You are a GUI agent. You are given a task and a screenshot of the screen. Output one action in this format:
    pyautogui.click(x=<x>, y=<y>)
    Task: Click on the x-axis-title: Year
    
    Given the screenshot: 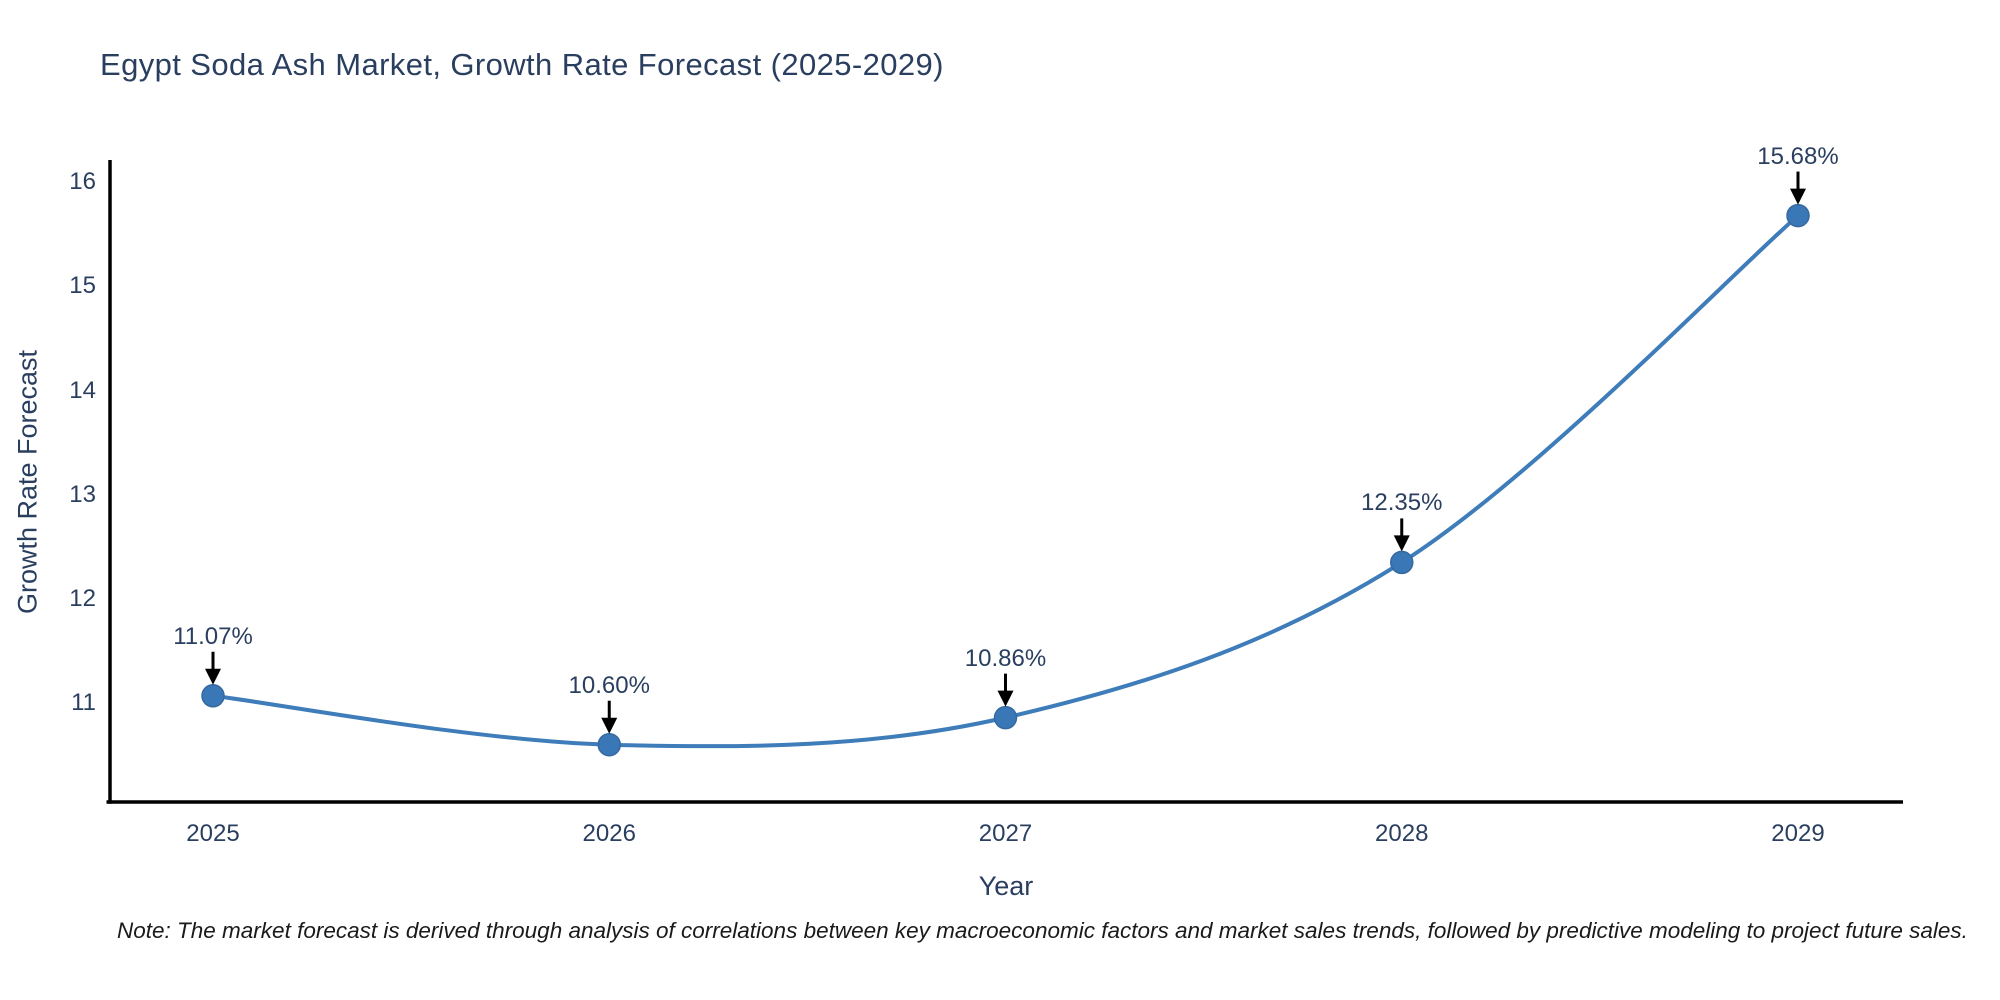 What is the action you would take?
    pyautogui.click(x=1006, y=886)
    